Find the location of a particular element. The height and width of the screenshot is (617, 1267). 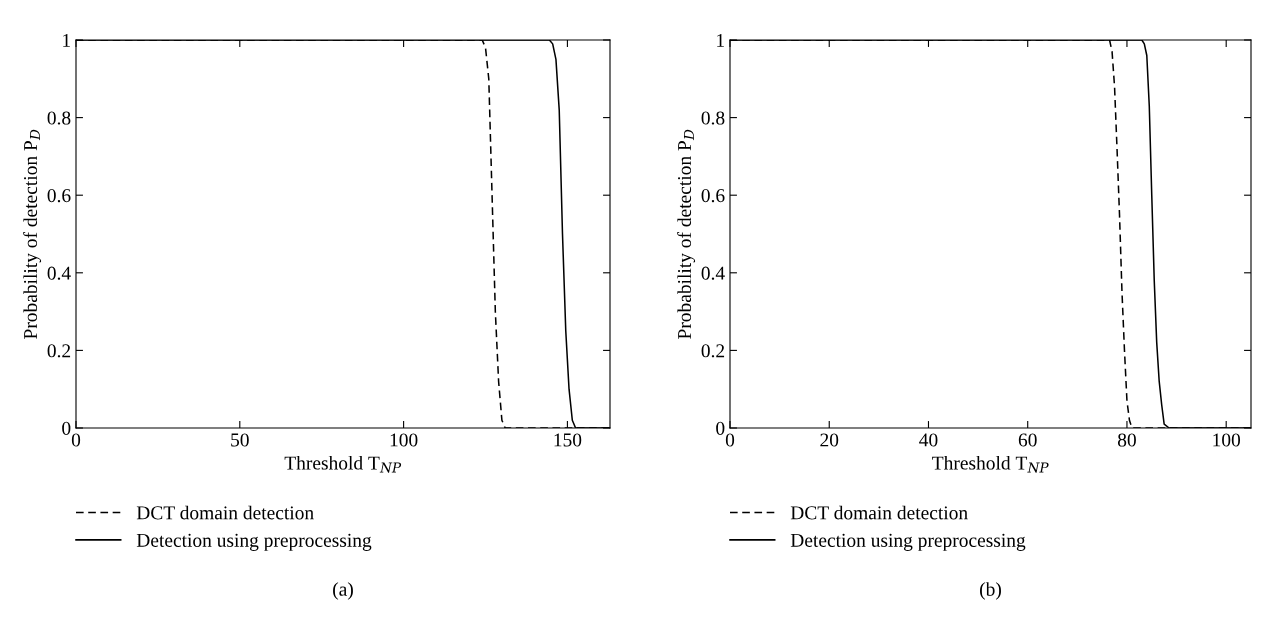

x-tick-label: 150 is located at coordinates (568, 440).